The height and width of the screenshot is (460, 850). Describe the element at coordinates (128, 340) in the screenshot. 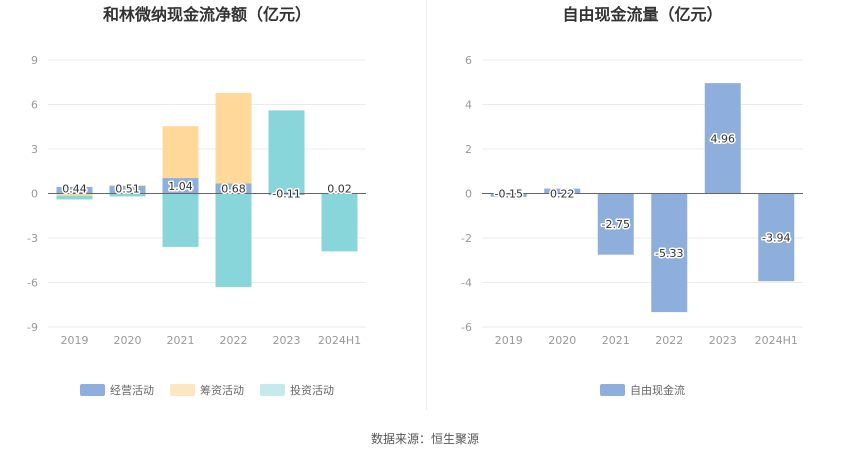

I see `chart-1-x-tick-label: 2020` at that location.